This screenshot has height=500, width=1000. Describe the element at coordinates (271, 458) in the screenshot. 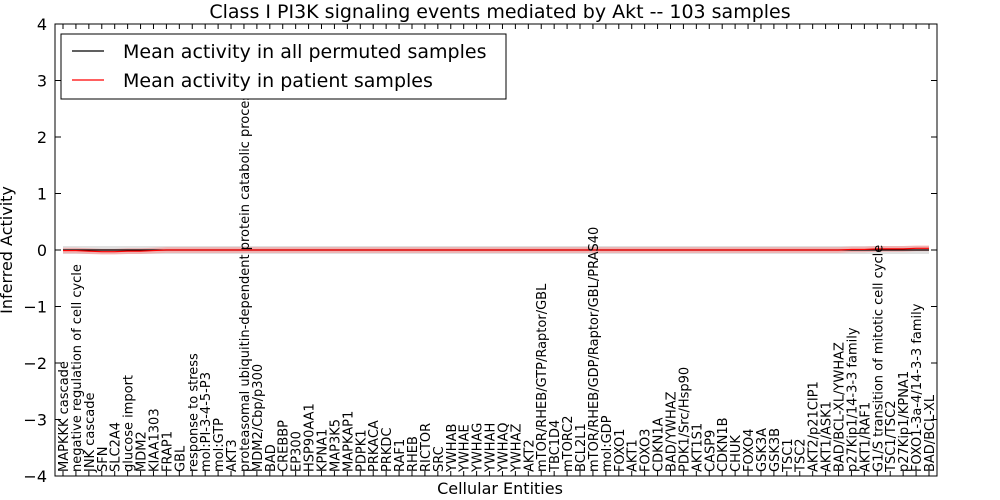

I see `category-label: BAD` at that location.